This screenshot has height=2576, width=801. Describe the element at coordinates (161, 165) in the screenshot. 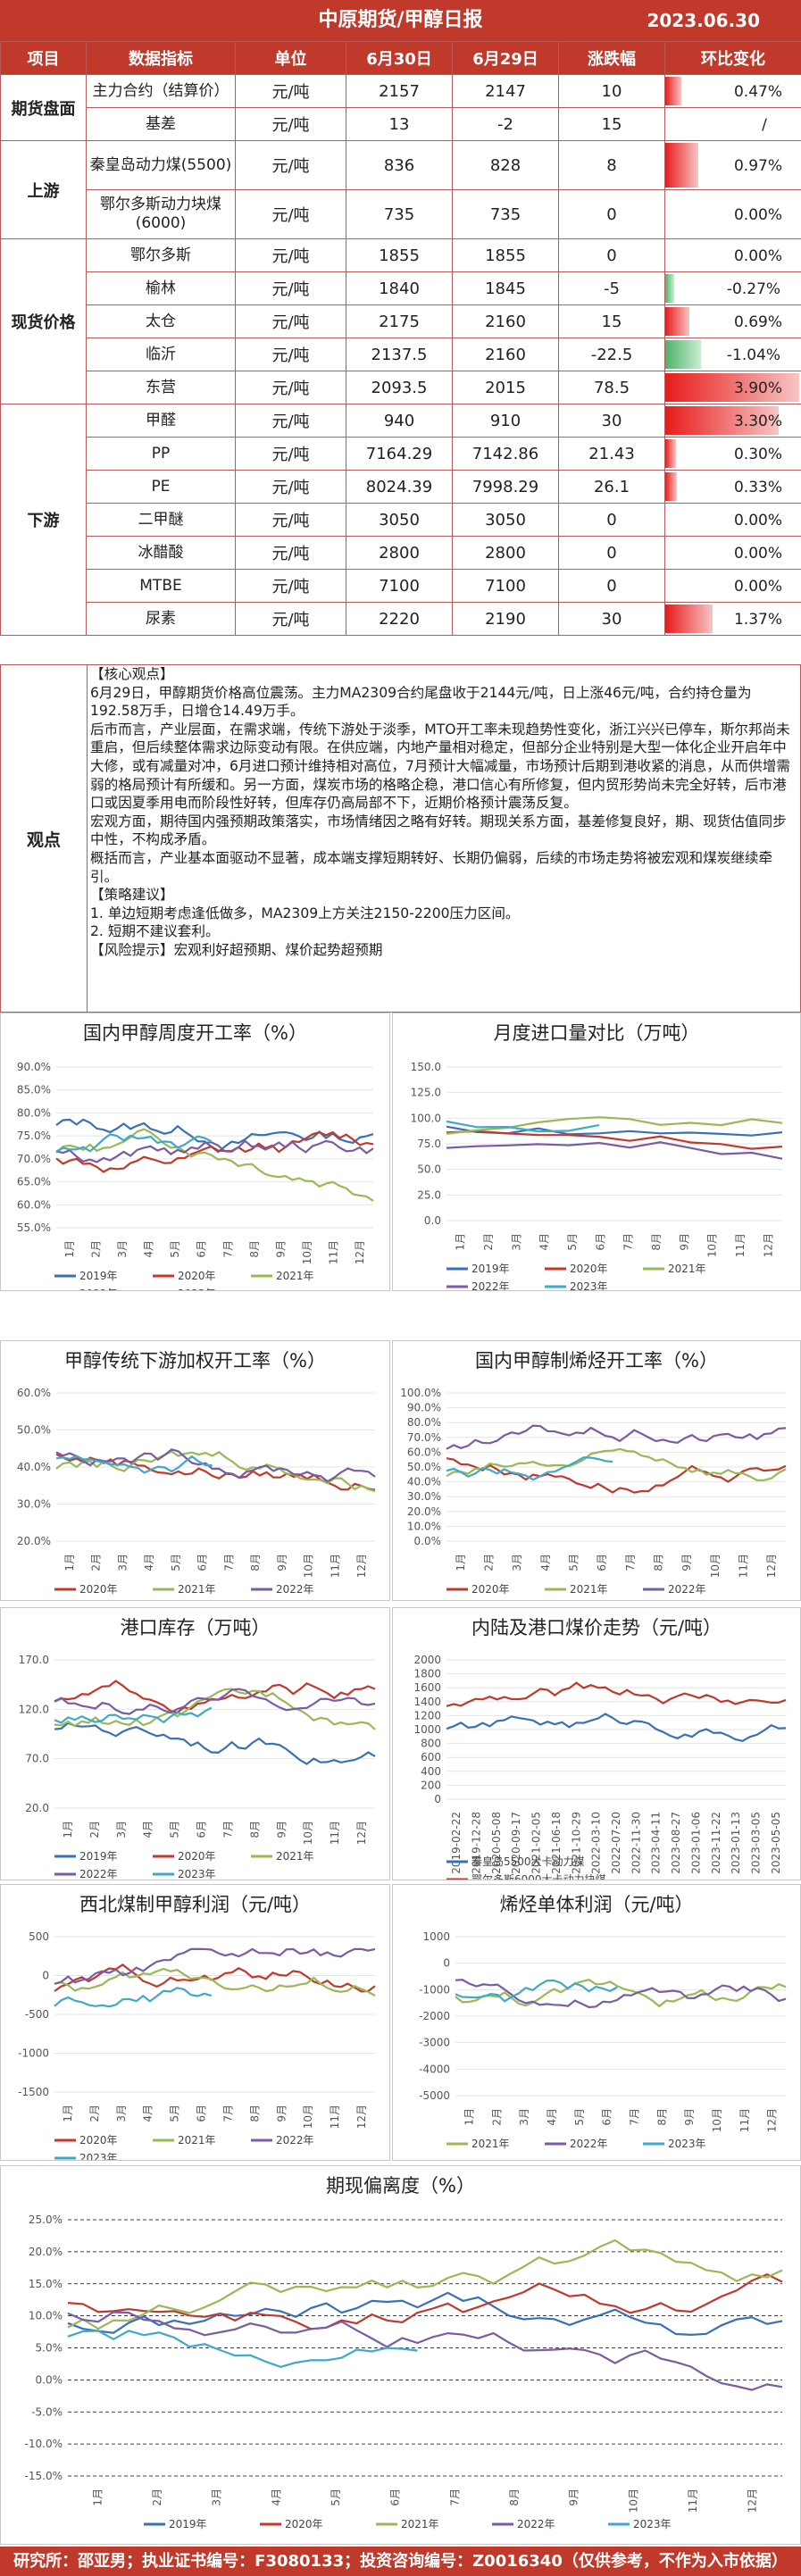

I see `row-name: 秦皇岛动力煤(5500)` at that location.